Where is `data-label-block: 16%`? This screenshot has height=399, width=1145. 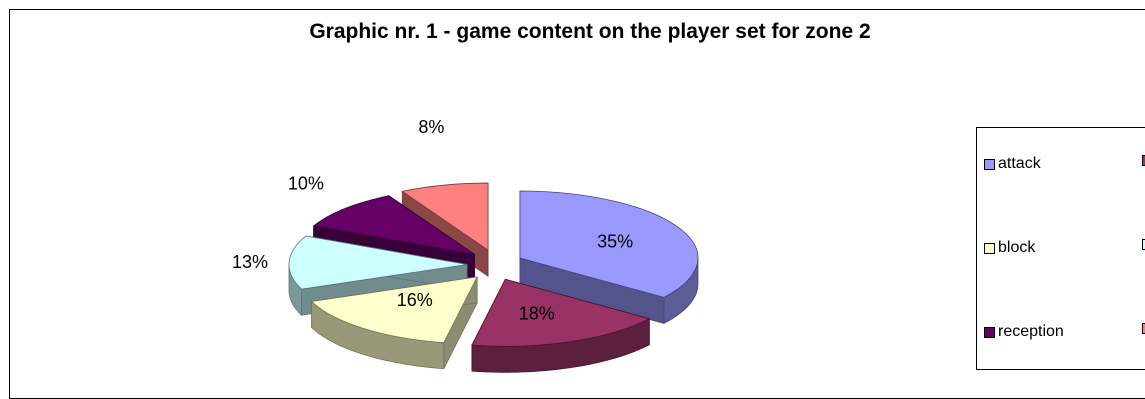 data-label-block: 16% is located at coordinates (415, 300).